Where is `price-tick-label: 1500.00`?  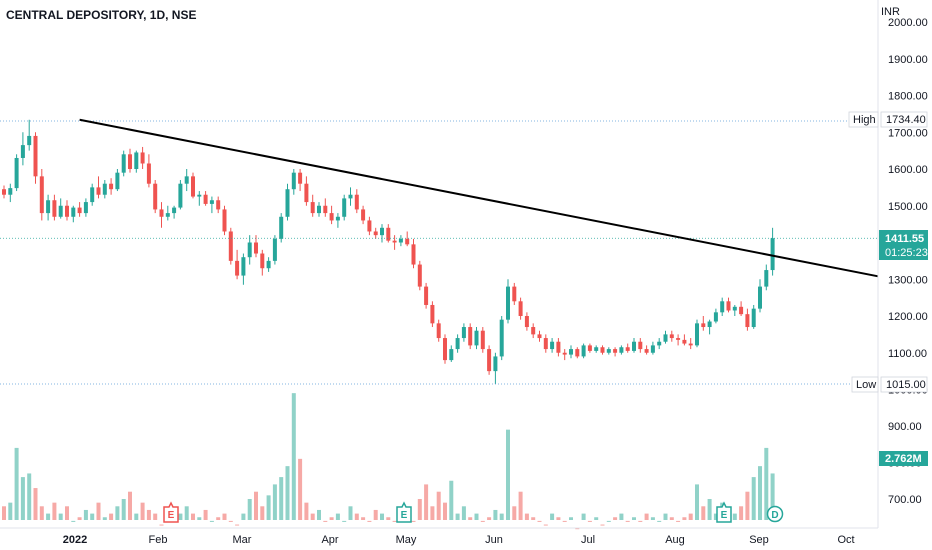
price-tick-label: 1500.00 is located at coordinates (908, 207).